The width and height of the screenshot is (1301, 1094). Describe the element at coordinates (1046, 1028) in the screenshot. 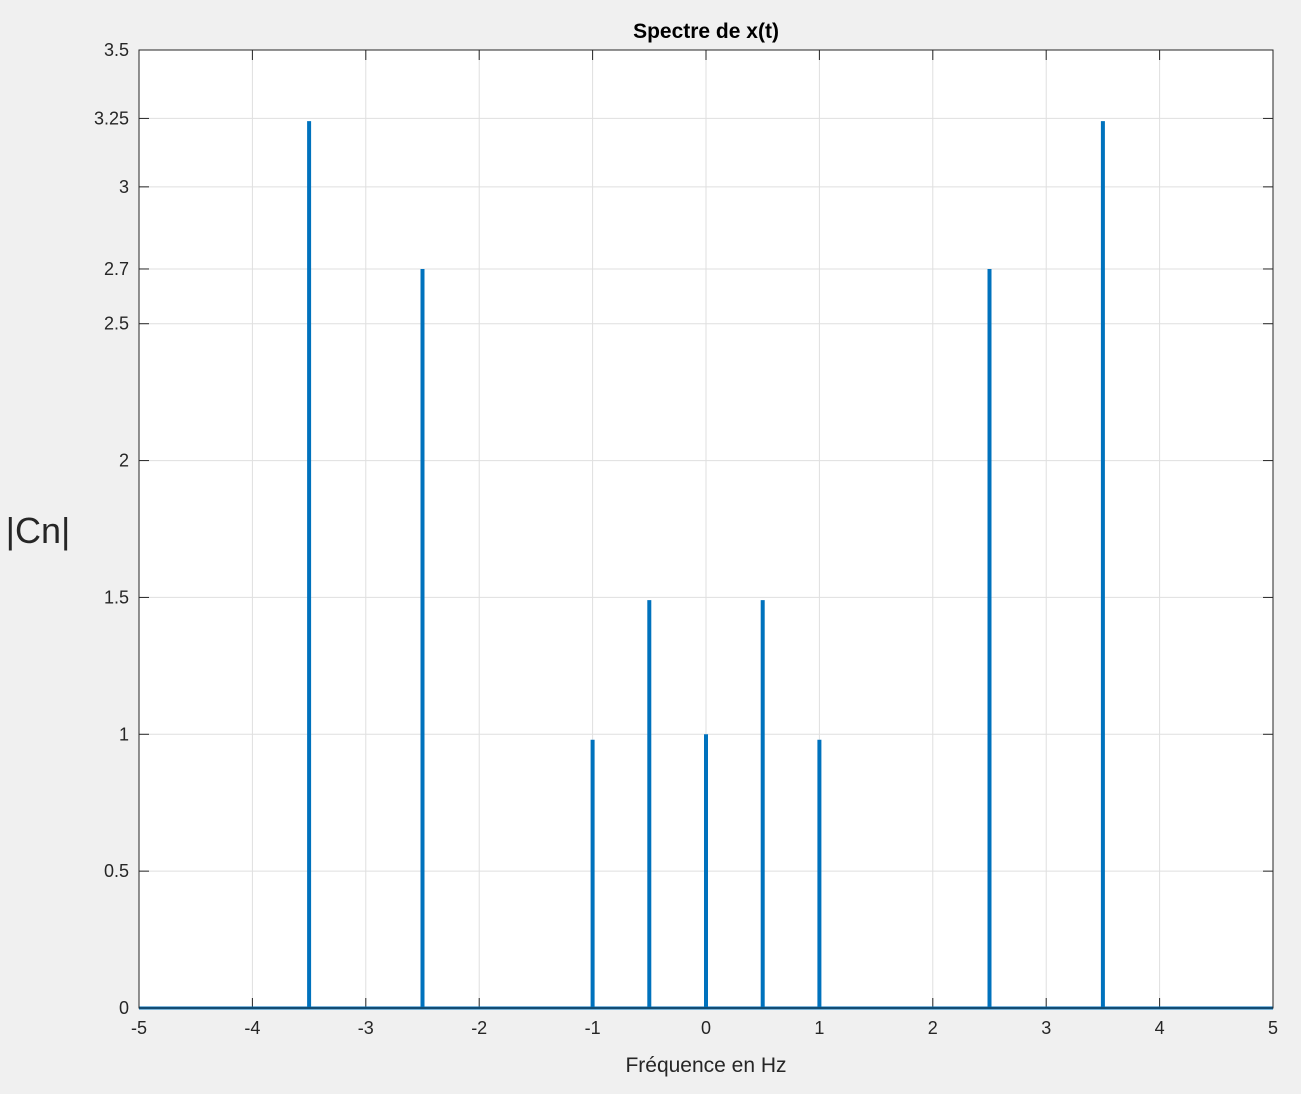

I see `x-tick-label: 3` at that location.